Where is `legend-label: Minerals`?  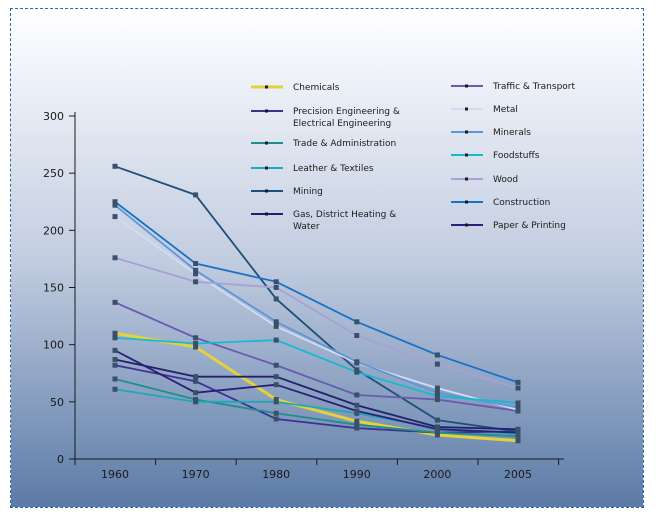 legend-label: Minerals is located at coordinates (512, 133).